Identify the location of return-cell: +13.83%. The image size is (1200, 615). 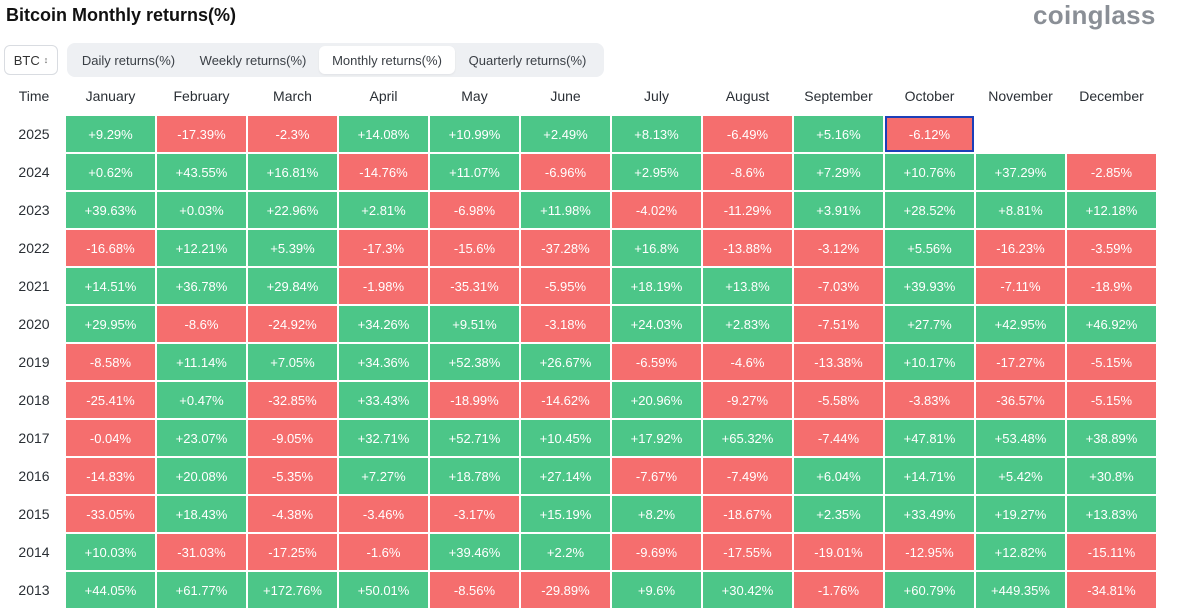
(1111, 514).